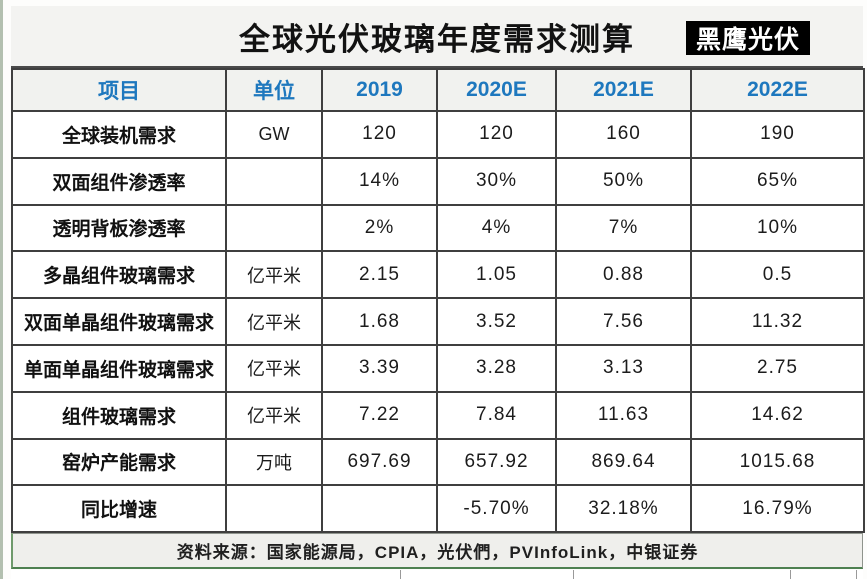  I want to click on value-2020e: 1.05, so click(496, 275).